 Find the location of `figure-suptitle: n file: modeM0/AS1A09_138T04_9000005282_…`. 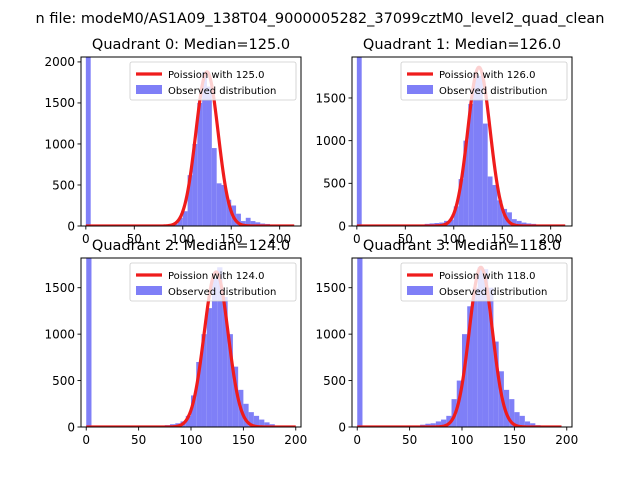

figure-suptitle: n file: modeM0/AS1A09_138T04_9000005282_… is located at coordinates (320, 19).